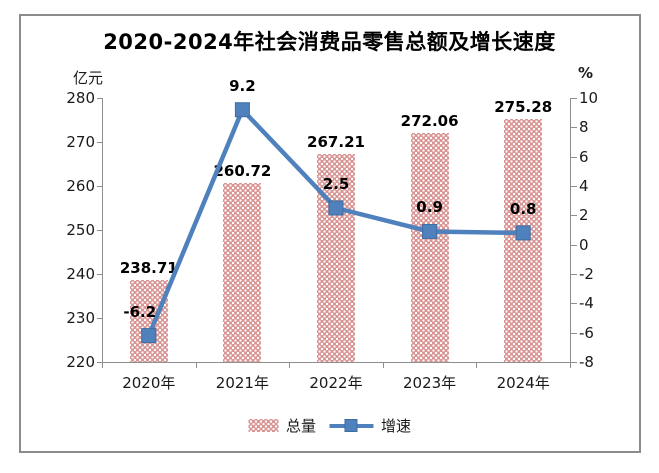 Image resolution: width=659 pixels, height=473 pixels. What do you see at coordinates (584, 127) in the screenshot?
I see `right-axis-tick-label: 8` at bounding box center [584, 127].